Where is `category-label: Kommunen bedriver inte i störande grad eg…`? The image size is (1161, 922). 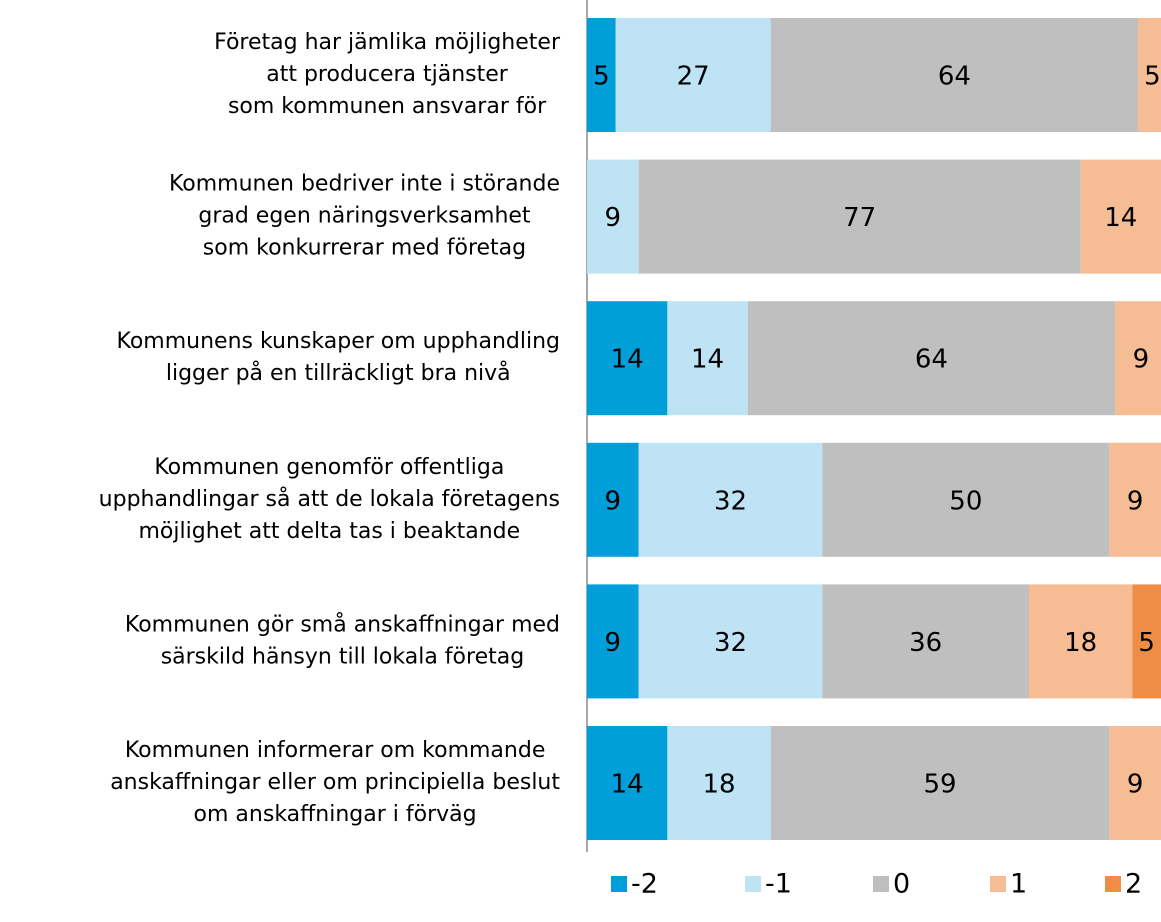
category-label: Kommunen bedriver inte i störande grad eg… is located at coordinates (364, 216).